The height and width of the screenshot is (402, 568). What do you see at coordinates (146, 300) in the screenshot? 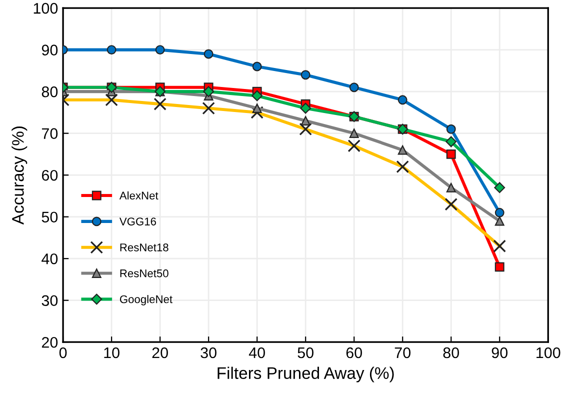
I see `legend-label: GoogleNet` at bounding box center [146, 300].